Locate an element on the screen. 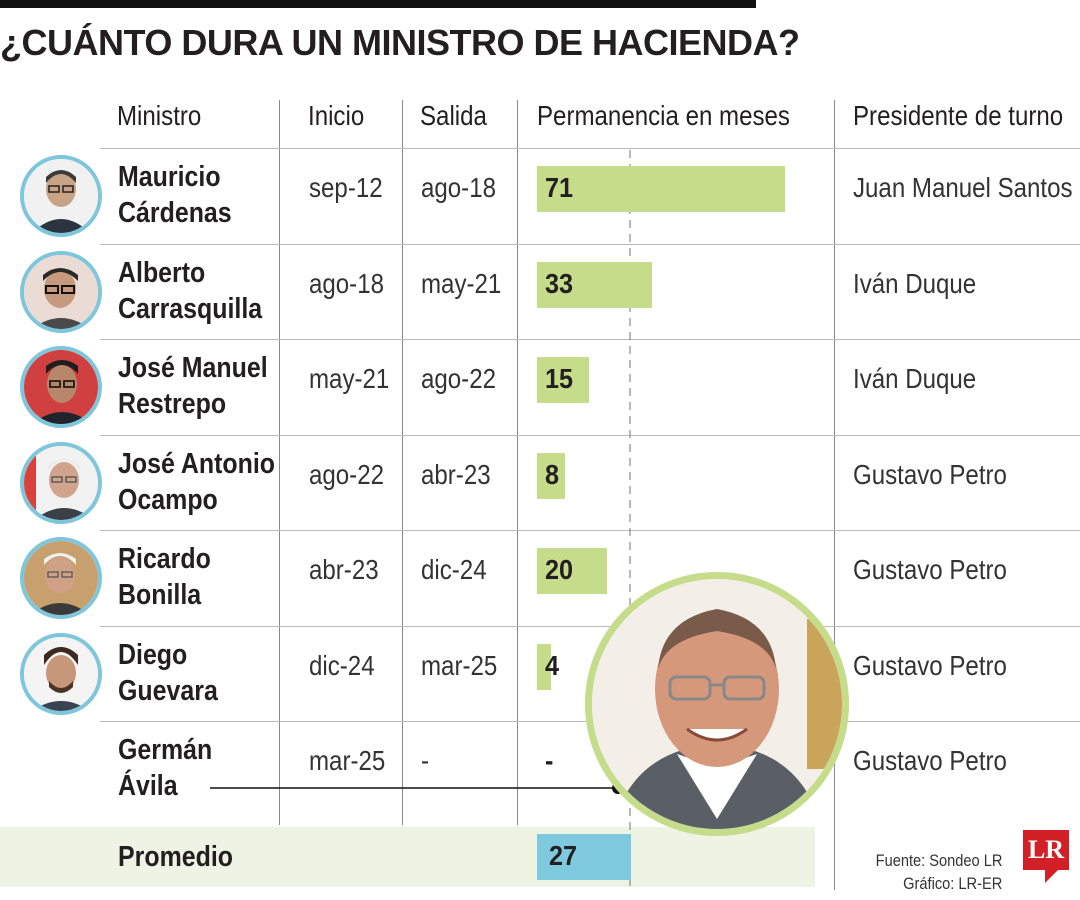 The height and width of the screenshot is (900, 1080). avatar-jose-antonio-ocampo is located at coordinates (61, 483).